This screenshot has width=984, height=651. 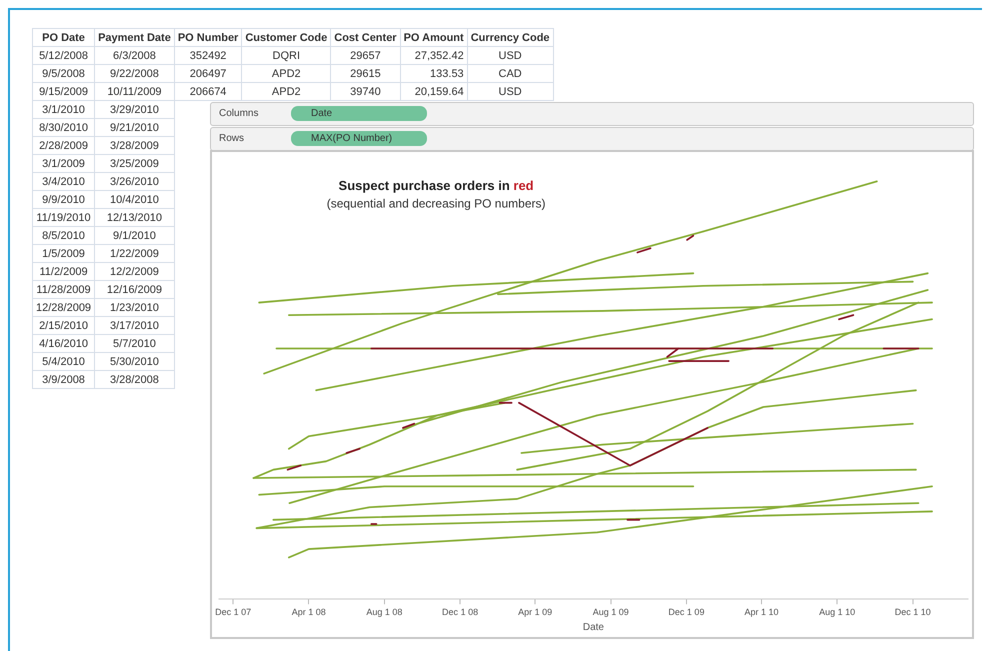 What do you see at coordinates (63, 290) in the screenshot?
I see `text: 11/28/2009` at bounding box center [63, 290].